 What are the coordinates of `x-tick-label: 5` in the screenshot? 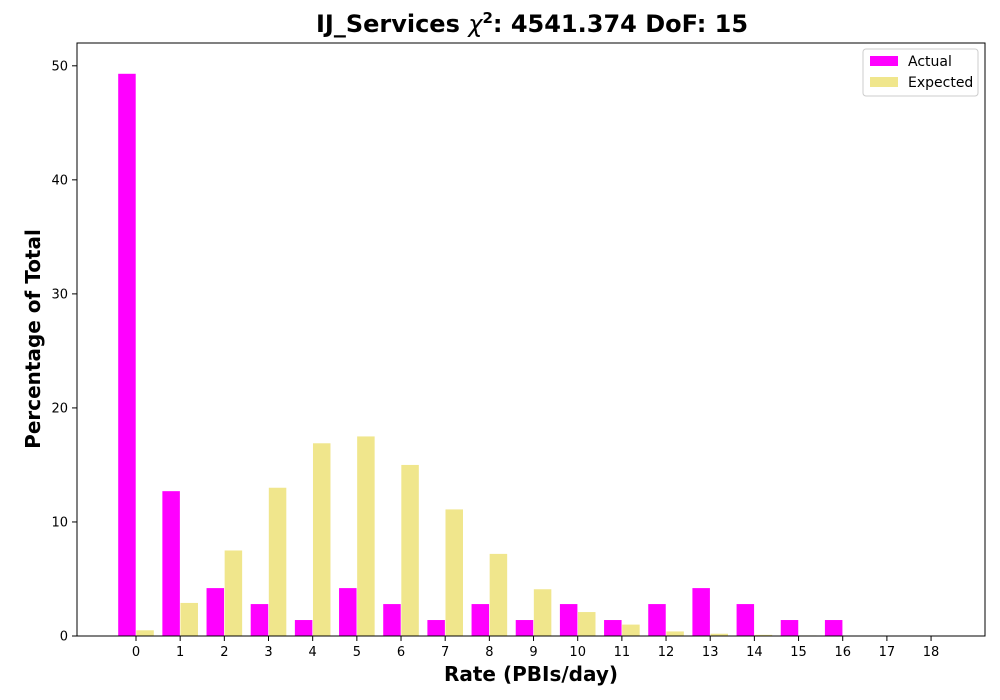 It's located at (357, 652).